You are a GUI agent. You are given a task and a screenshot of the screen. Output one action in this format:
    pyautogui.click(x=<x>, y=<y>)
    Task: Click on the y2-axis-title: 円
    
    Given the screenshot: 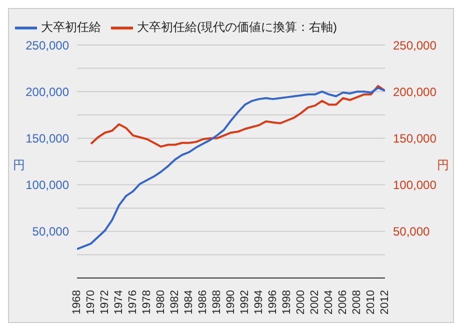 What is the action you would take?
    pyautogui.click(x=443, y=165)
    